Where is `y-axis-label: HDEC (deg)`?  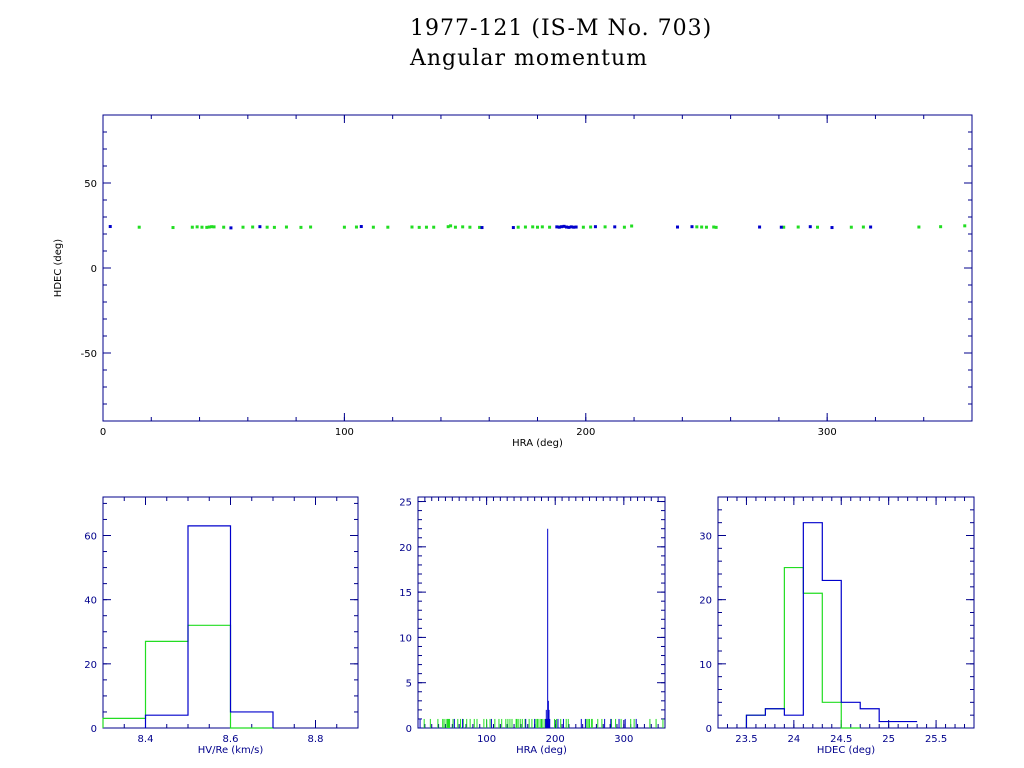 y-axis-label: HDEC (deg) is located at coordinates (58, 268).